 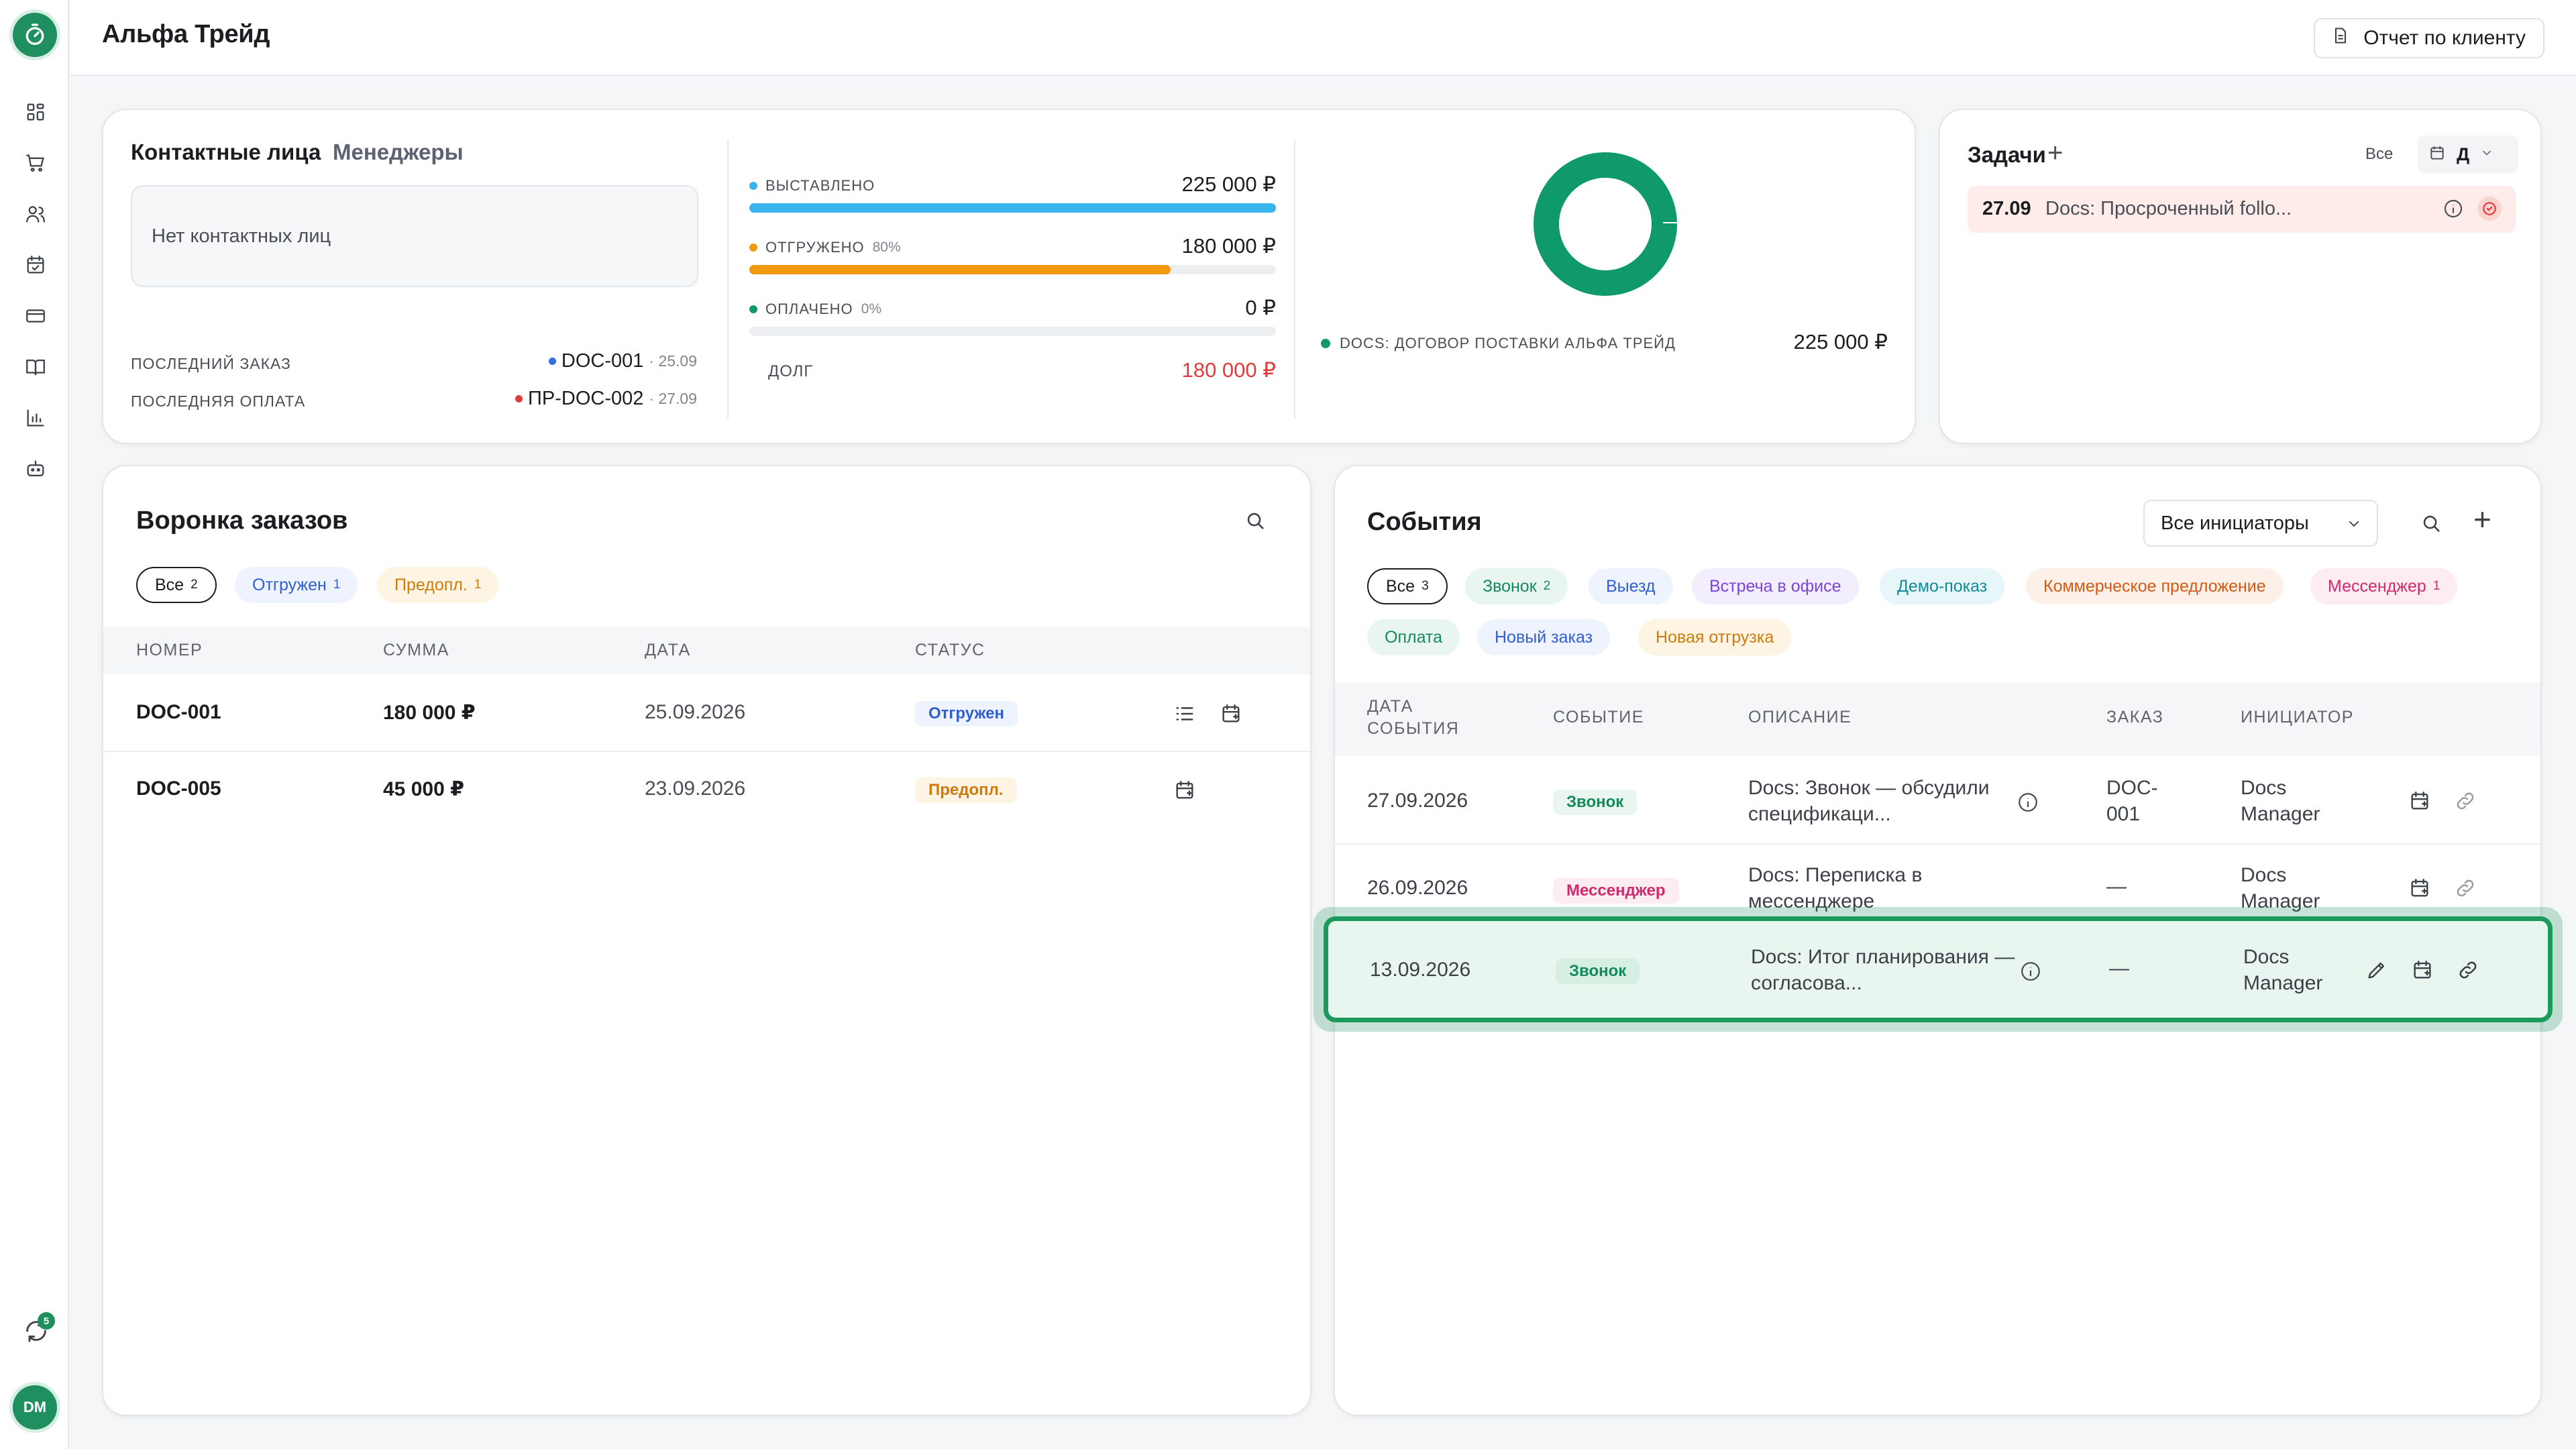 What do you see at coordinates (1835, 888) in the screenshot?
I see `event-description: Docs: Переписка в мессенджере` at bounding box center [1835, 888].